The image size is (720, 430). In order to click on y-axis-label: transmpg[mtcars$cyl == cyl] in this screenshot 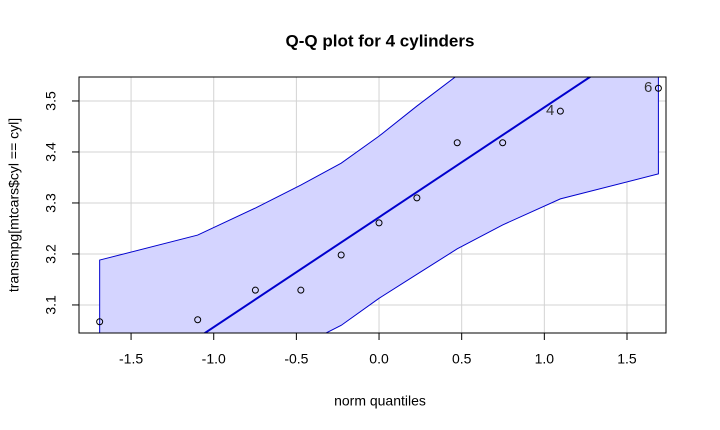, I will do `click(14, 205)`.